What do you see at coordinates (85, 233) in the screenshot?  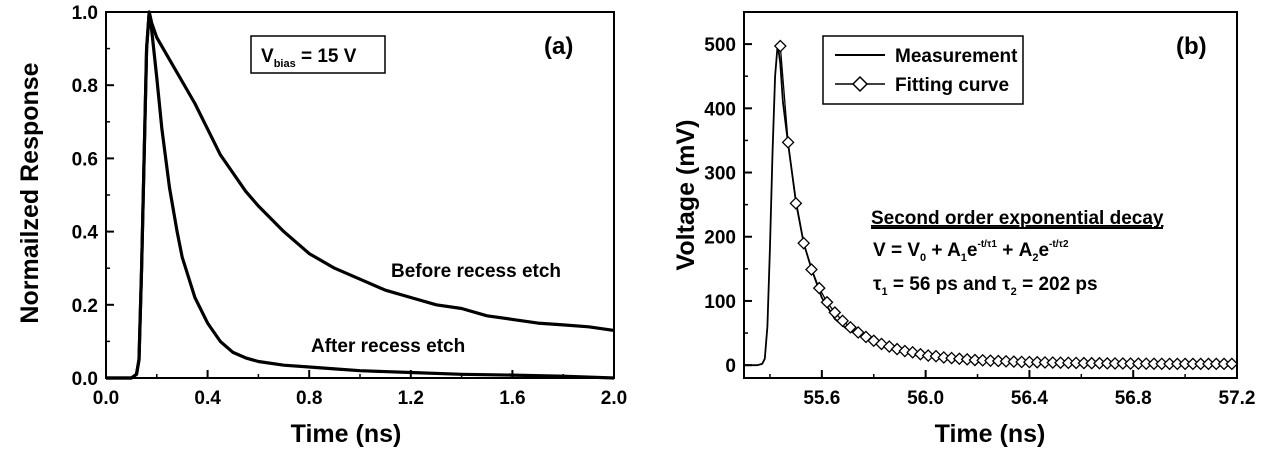 I see `chart-a-y-tick-label: 0.4` at bounding box center [85, 233].